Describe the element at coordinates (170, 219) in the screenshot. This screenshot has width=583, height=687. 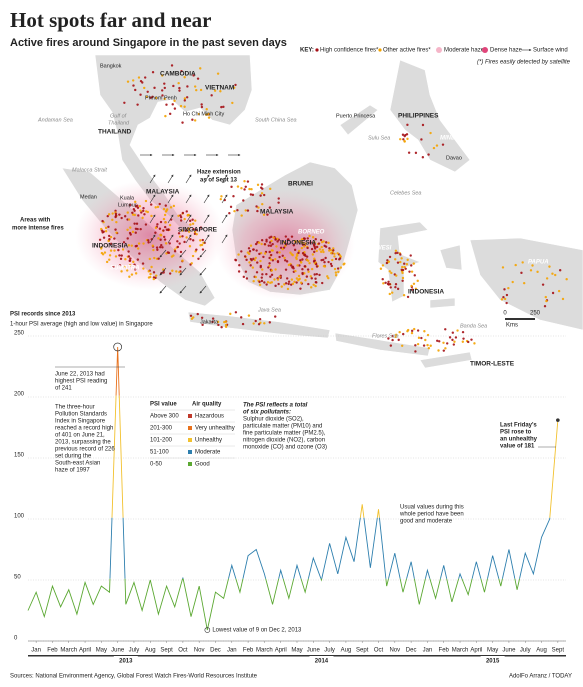
I see `wind-arrow` at that location.